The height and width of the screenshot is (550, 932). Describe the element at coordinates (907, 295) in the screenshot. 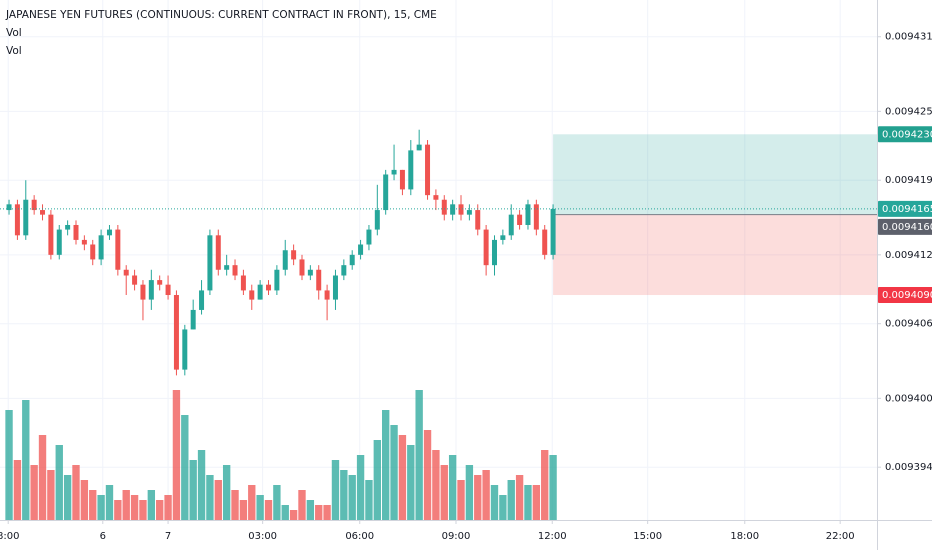

I see `price-tag-label: 0.0094090` at that location.